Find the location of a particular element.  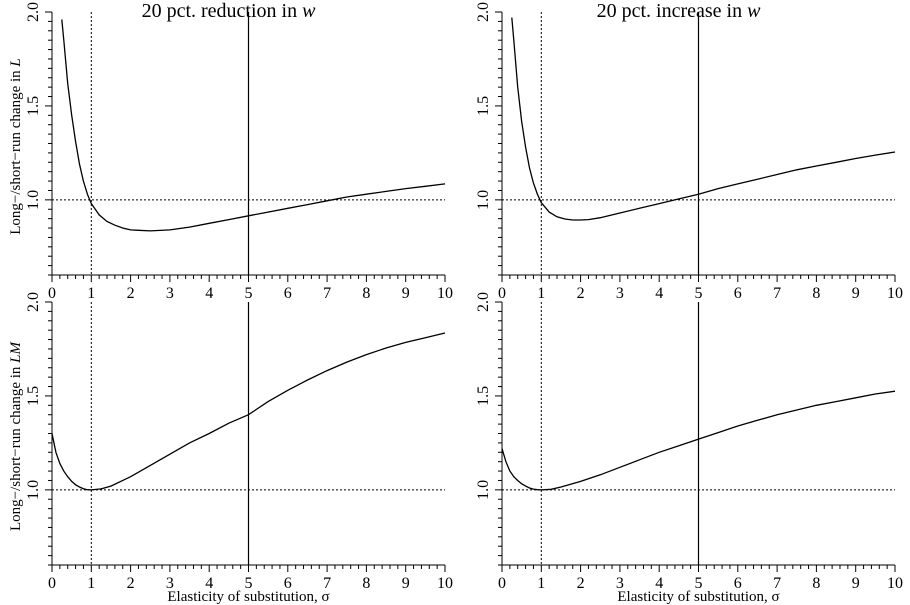

y-axis-title: Long−/short−run change in LM is located at coordinates (16, 436).